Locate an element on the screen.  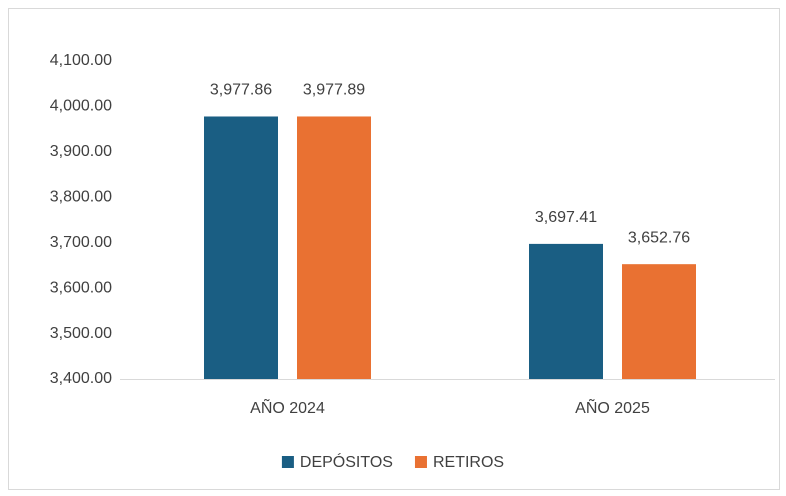
y-tick-label: 3,800.00 is located at coordinates (81, 197).